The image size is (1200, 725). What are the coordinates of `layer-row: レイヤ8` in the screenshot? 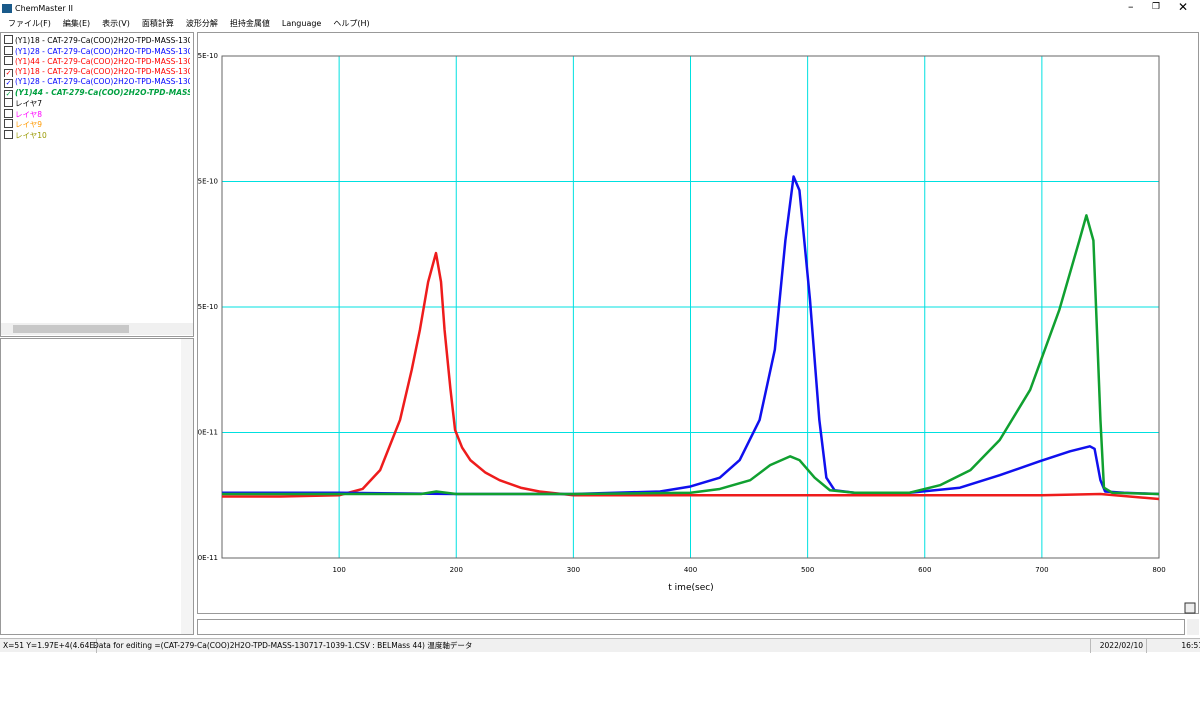 It's located at (97, 114).